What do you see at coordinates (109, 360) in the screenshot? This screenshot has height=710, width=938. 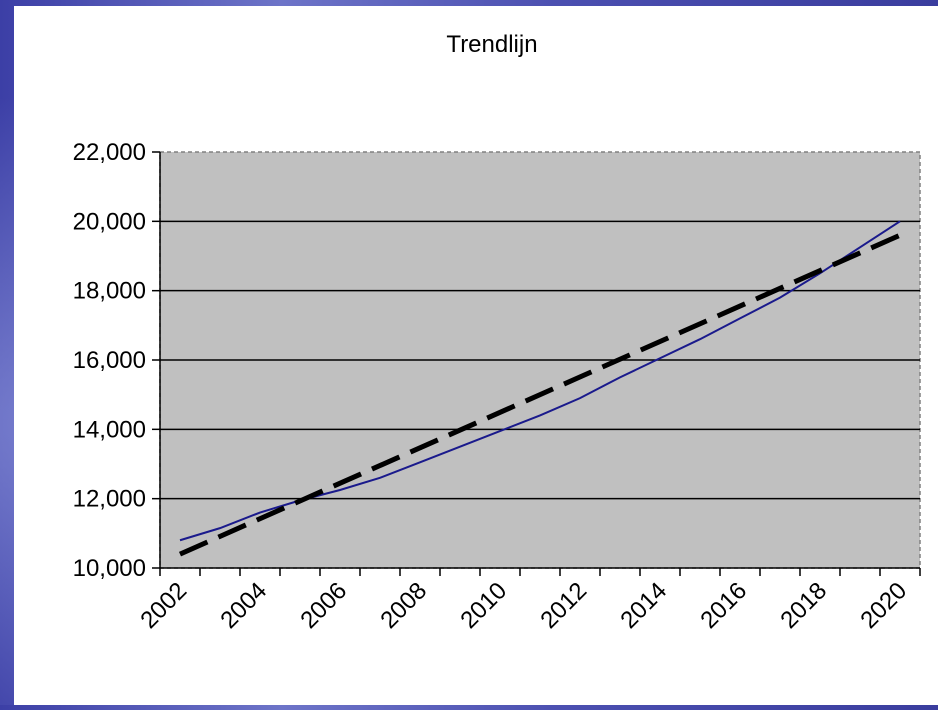 I see `y-tick-label: 16,000` at bounding box center [109, 360].